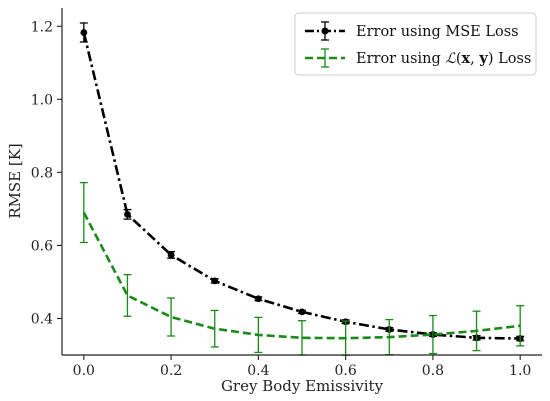 Image resolution: width=550 pixels, height=401 pixels. Describe the element at coordinates (437, 32) in the screenshot. I see `legend-label-mse: Error using MSE Loss` at that location.